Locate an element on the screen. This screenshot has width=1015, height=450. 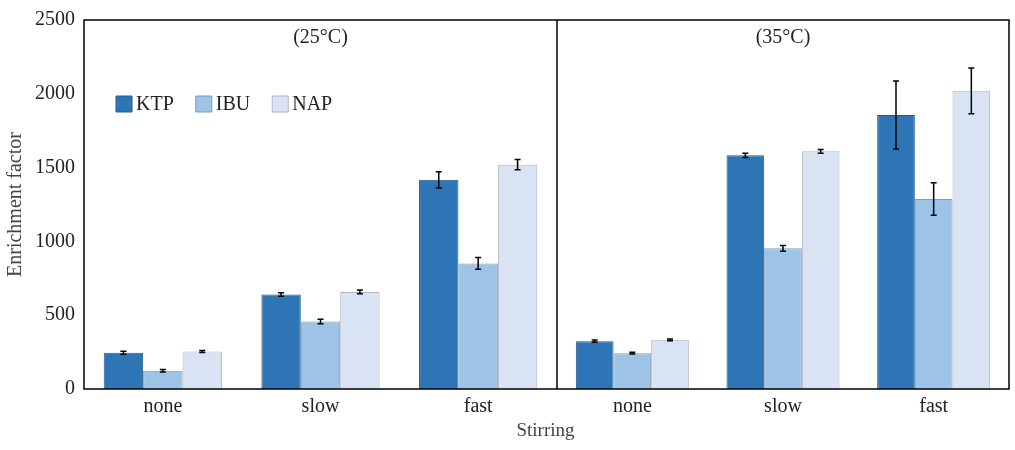
y-tick-label: 1000 is located at coordinates (55, 239).